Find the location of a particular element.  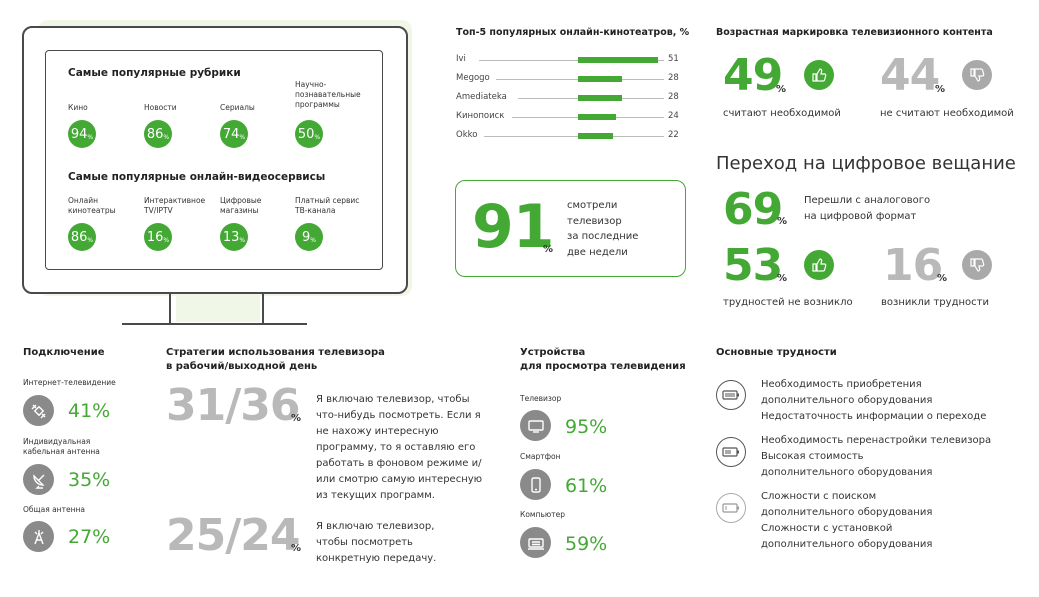

device-label: Телевизор is located at coordinates (541, 398).